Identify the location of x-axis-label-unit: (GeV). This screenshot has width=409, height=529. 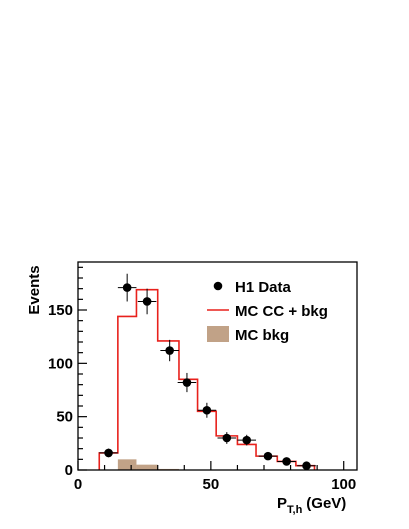
(326, 503).